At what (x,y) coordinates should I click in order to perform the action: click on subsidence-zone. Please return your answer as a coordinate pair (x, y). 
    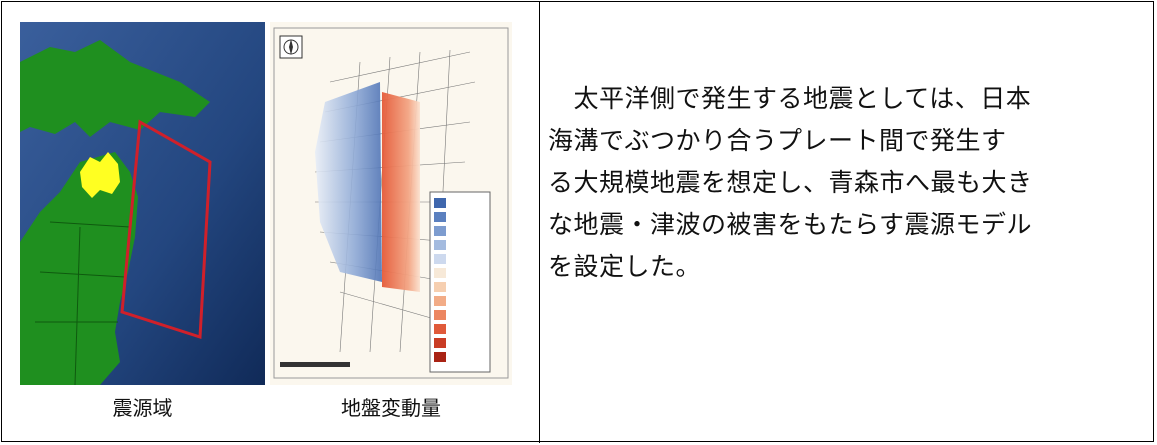
    Looking at the image, I should click on (348, 182).